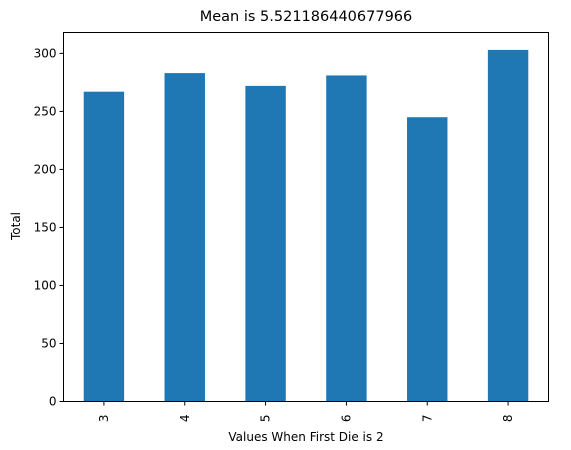 Image resolution: width=571 pixels, height=450 pixels. What do you see at coordinates (16, 226) in the screenshot?
I see `y-axis-label: Total` at bounding box center [16, 226].